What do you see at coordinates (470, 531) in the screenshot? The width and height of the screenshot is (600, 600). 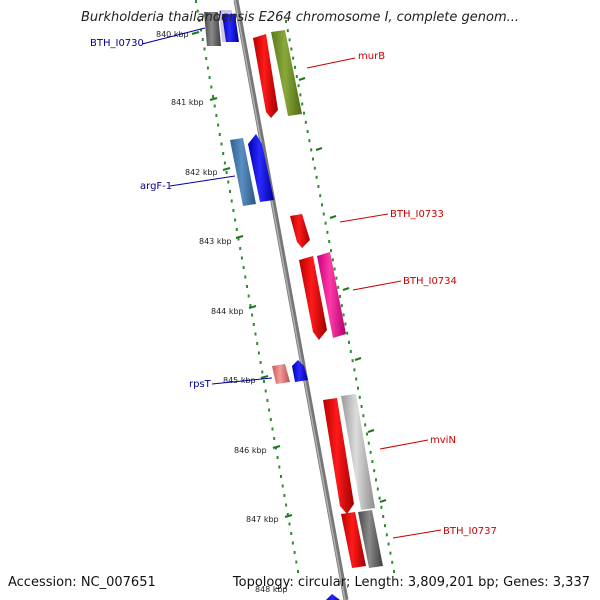 I see `gene-label-BTH_I0737: BTH_I0737` at bounding box center [470, 531].